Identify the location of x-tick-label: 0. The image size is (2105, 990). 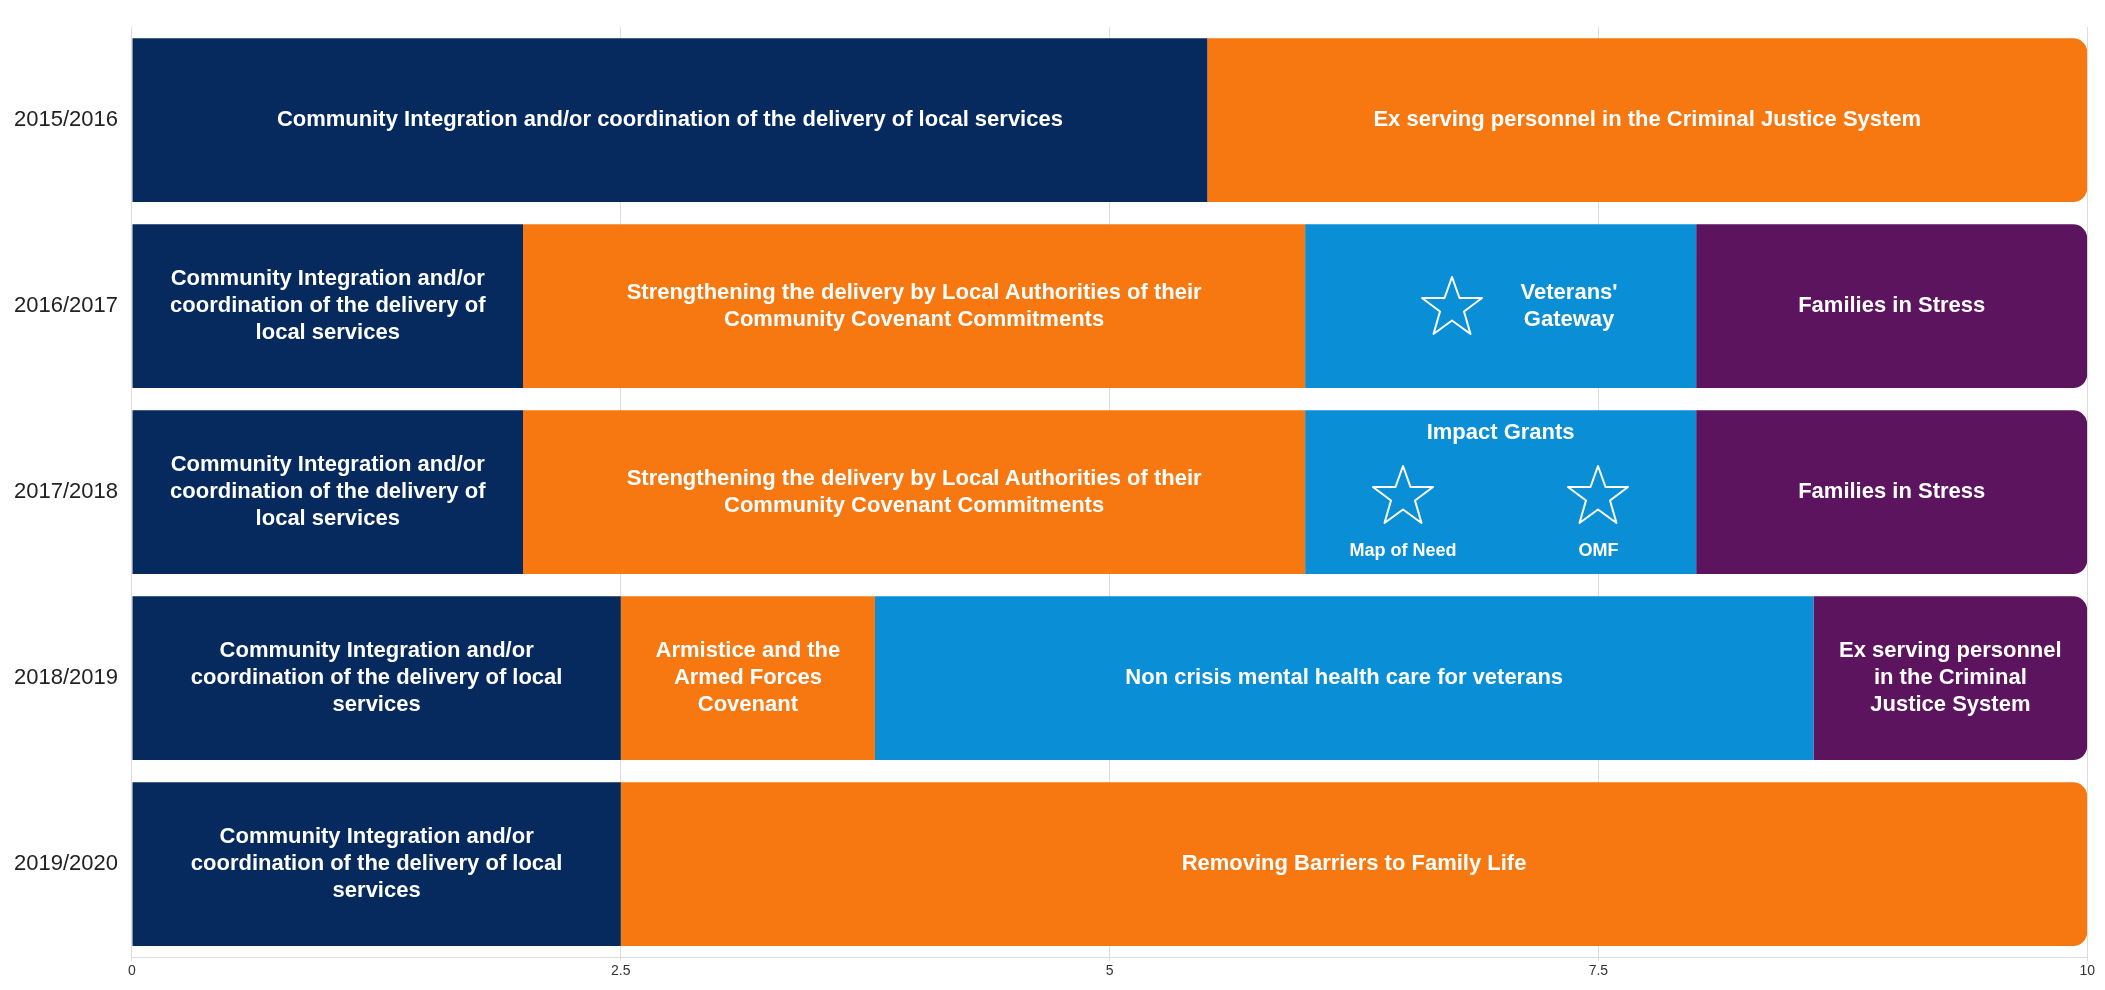
(132, 970).